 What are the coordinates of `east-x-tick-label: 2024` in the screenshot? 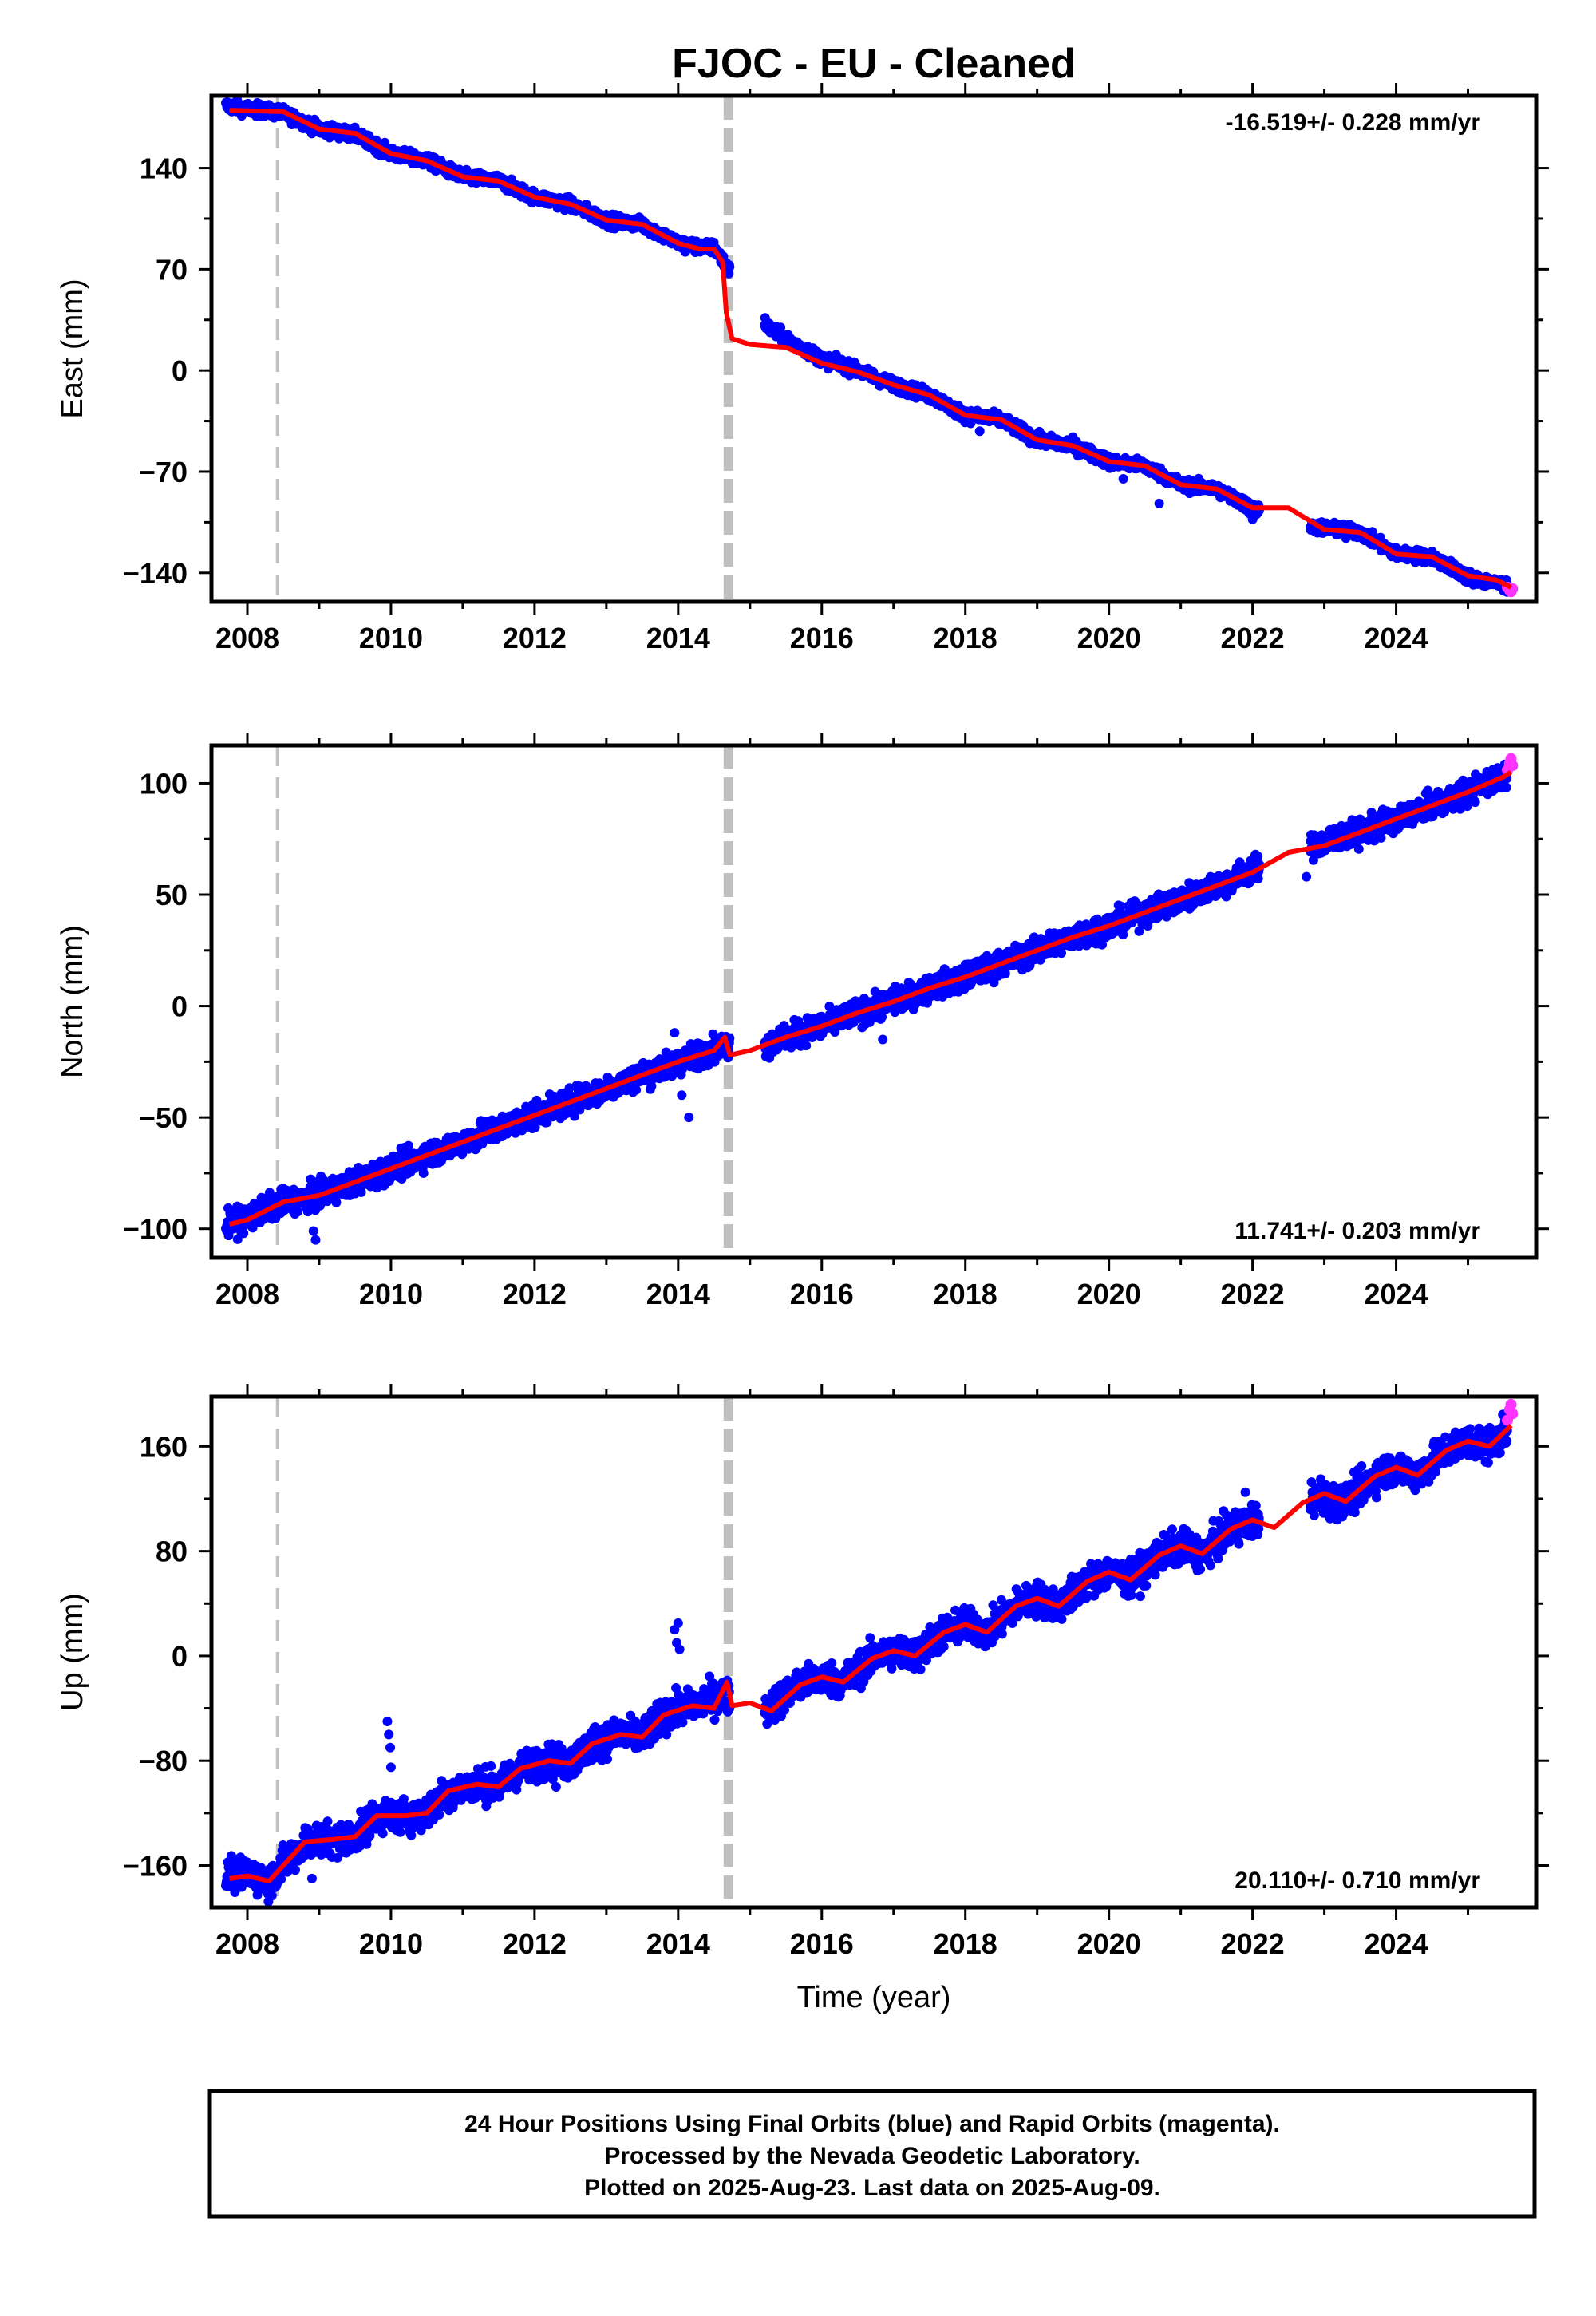 It's located at (1396, 638).